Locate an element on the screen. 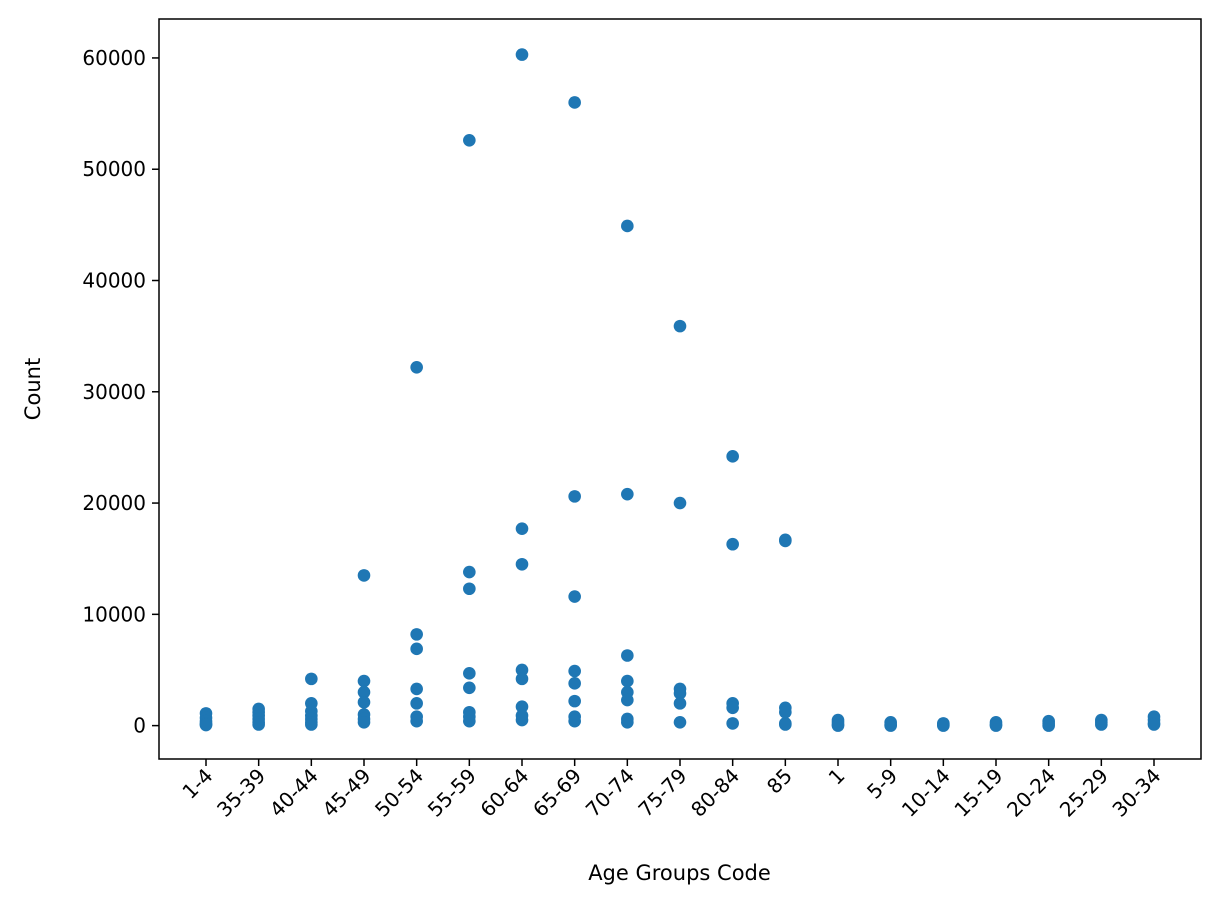 This screenshot has width=1219, height=906. y-tick-label: 20000 is located at coordinates (114, 503).